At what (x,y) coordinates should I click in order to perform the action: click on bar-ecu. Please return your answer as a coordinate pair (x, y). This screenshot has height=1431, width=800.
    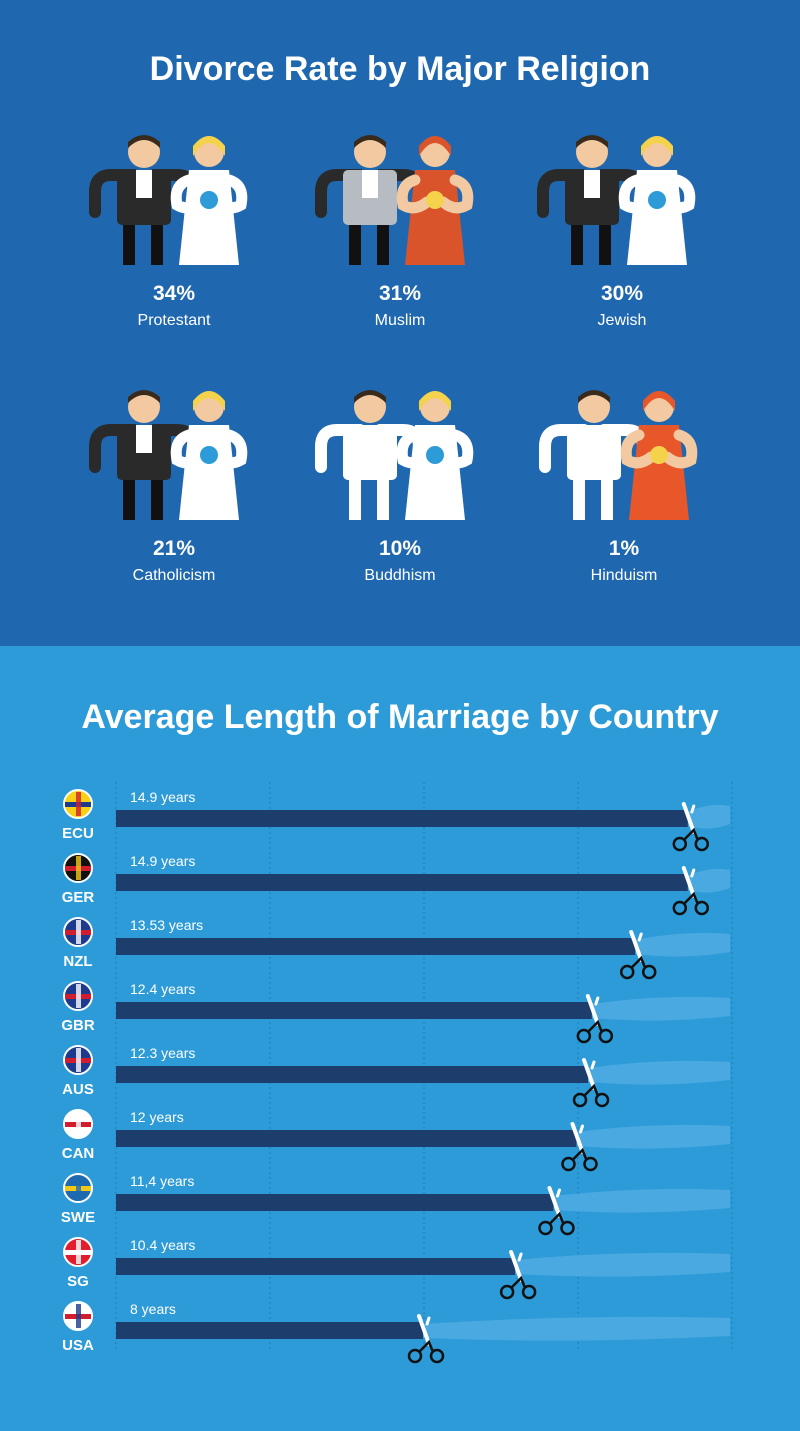
    Looking at the image, I should click on (402, 818).